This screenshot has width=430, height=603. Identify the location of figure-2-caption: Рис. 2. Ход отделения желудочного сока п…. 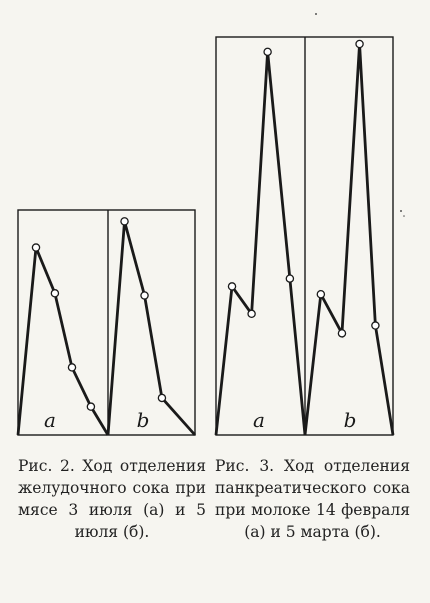
(112, 499).